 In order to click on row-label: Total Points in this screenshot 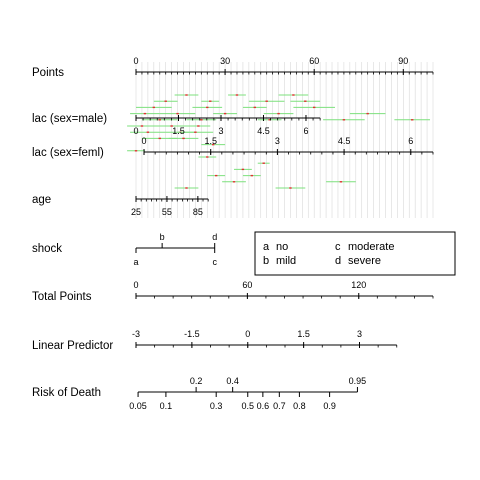, I will do `click(62, 297)`.